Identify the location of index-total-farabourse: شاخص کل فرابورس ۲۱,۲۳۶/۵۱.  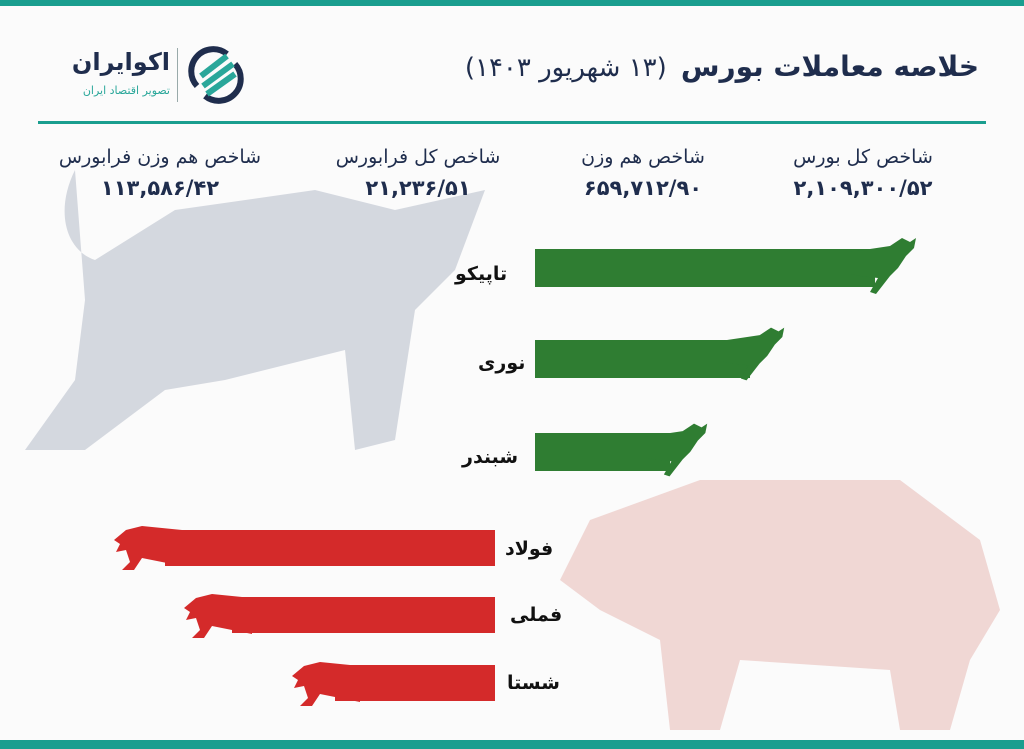
(418, 173).